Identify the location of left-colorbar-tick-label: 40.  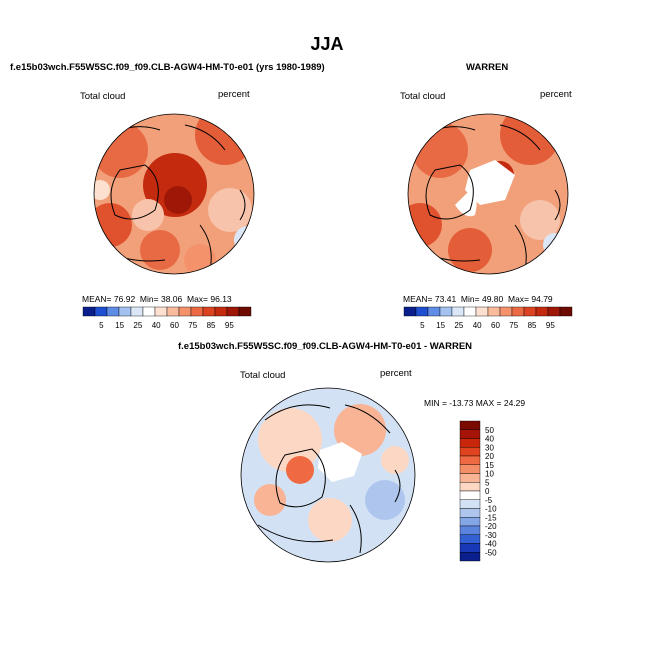
(156, 325).